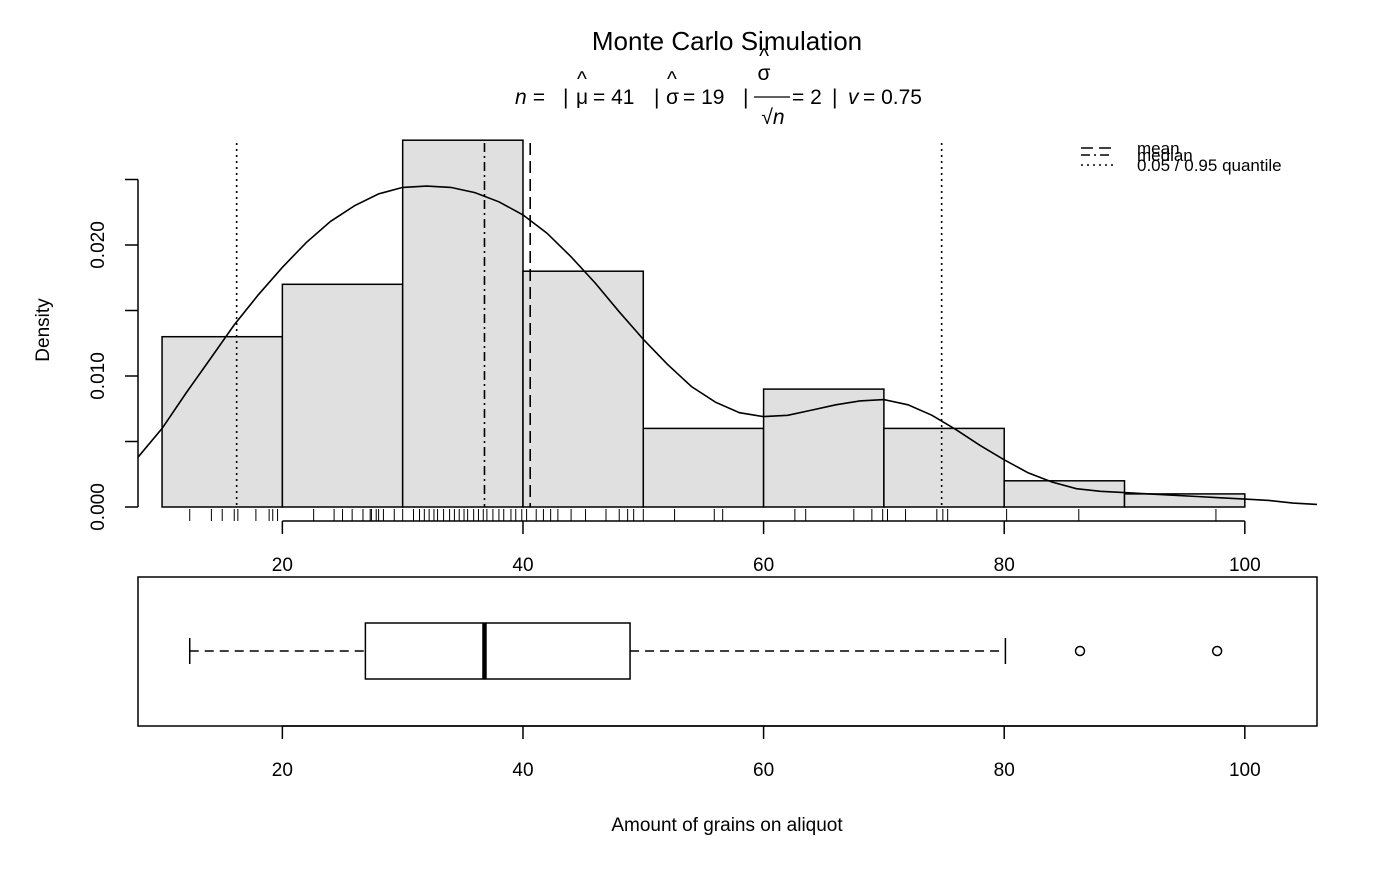  Describe the element at coordinates (522, 770) in the screenshot. I see `x-axis-bottom-tick-label-2: 40` at that location.